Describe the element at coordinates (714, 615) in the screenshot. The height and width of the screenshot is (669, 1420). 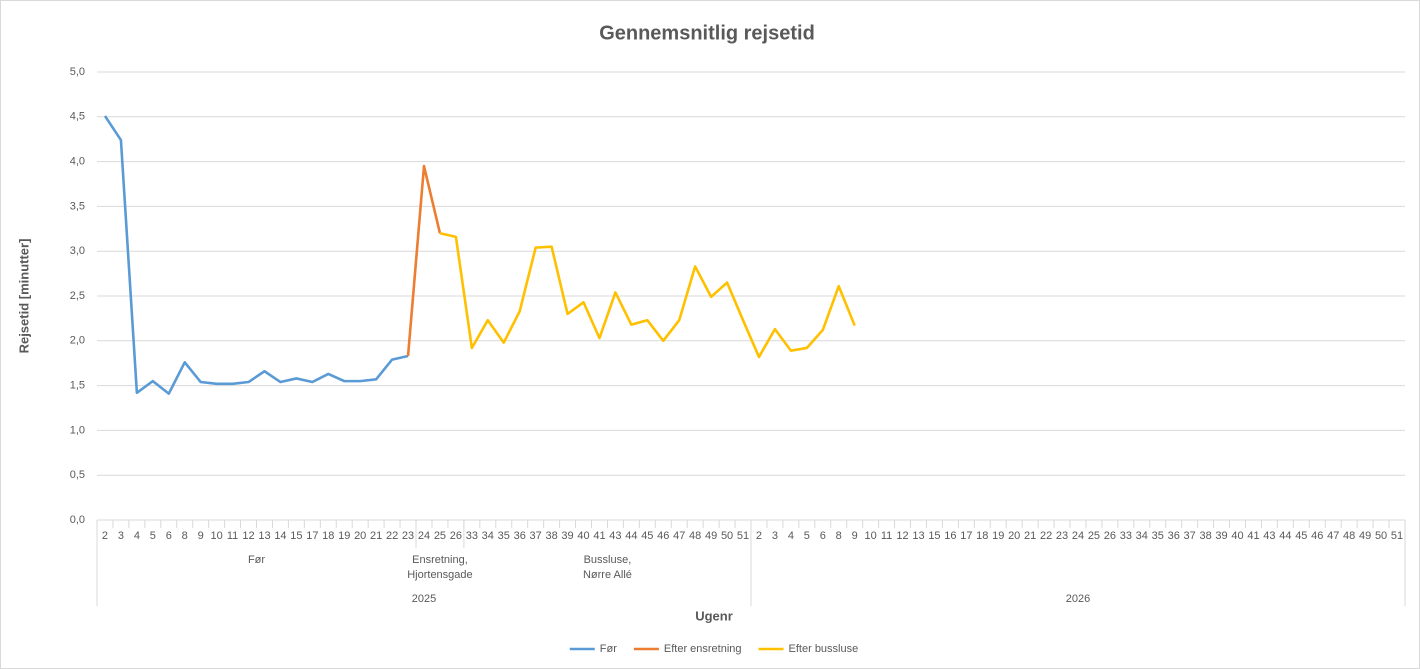
I see `x-axis-title: Ugenr` at that location.